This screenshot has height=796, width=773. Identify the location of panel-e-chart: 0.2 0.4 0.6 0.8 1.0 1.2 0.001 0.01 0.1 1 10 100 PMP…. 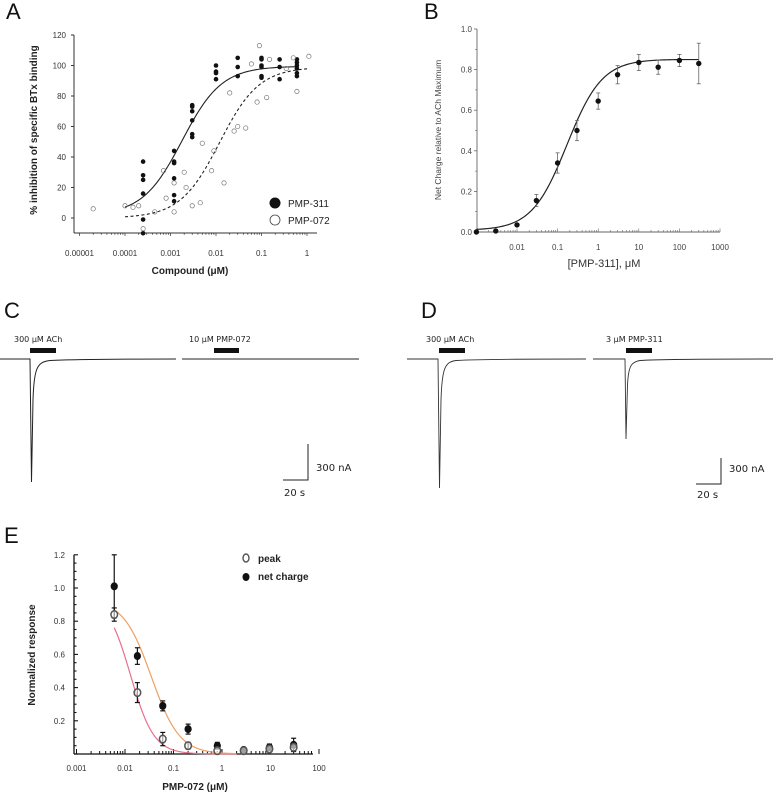
(176, 672).